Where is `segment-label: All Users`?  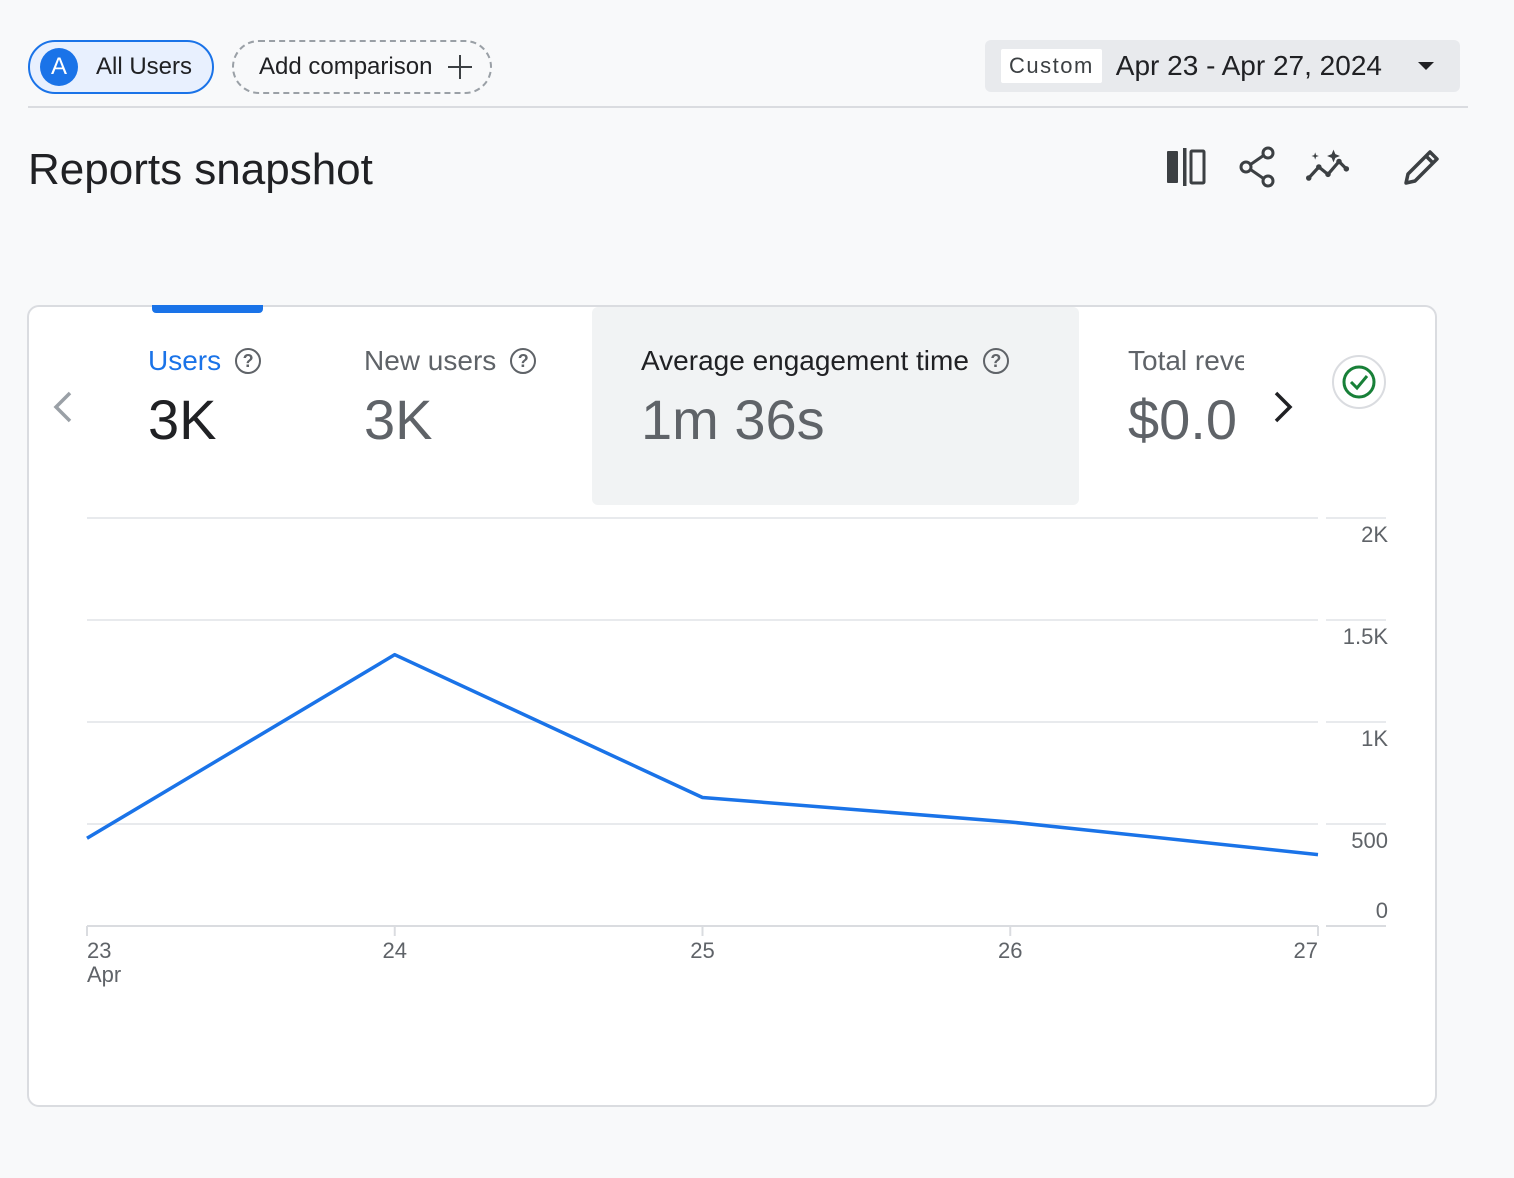 segment-label: All Users is located at coordinates (144, 66).